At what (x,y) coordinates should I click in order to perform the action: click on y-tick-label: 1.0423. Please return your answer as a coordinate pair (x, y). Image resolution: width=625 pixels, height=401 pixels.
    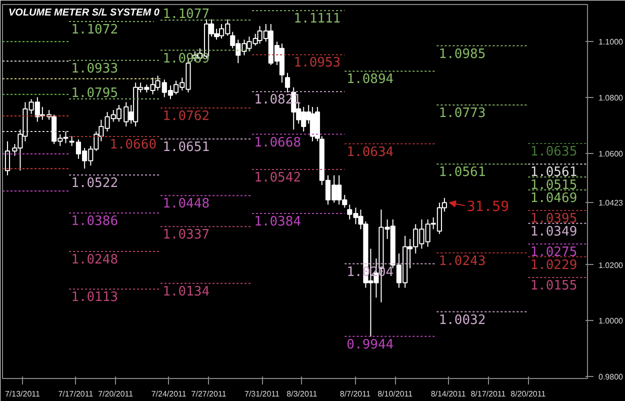
    Looking at the image, I should click on (611, 203).